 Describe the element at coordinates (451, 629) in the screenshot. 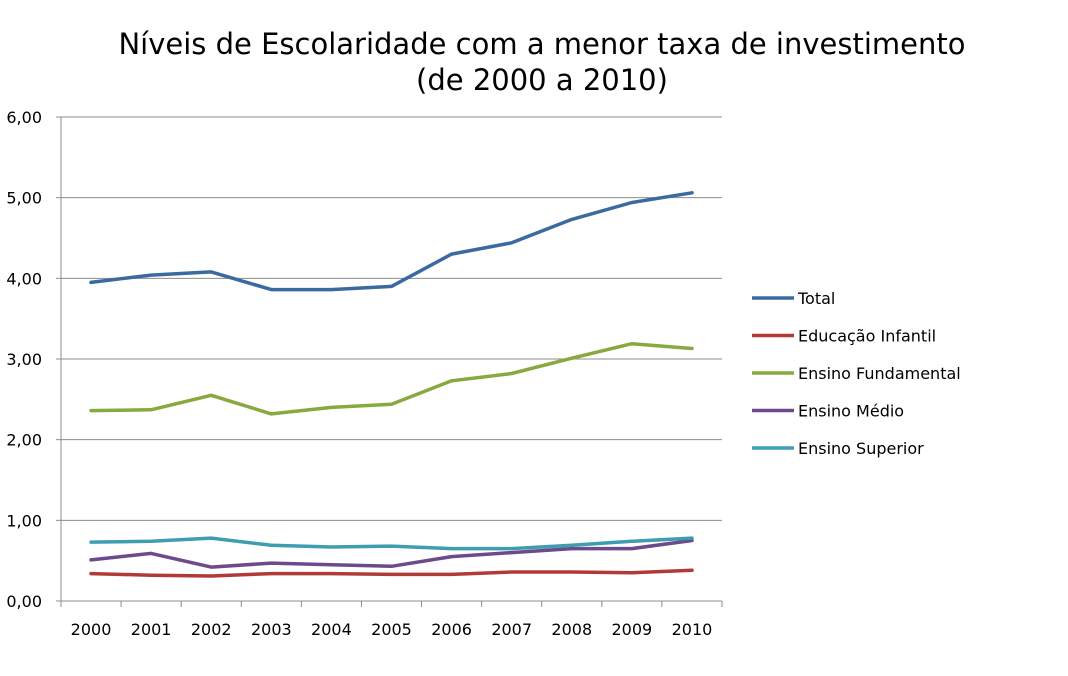

I see `x-tick-label: 2006` at that location.